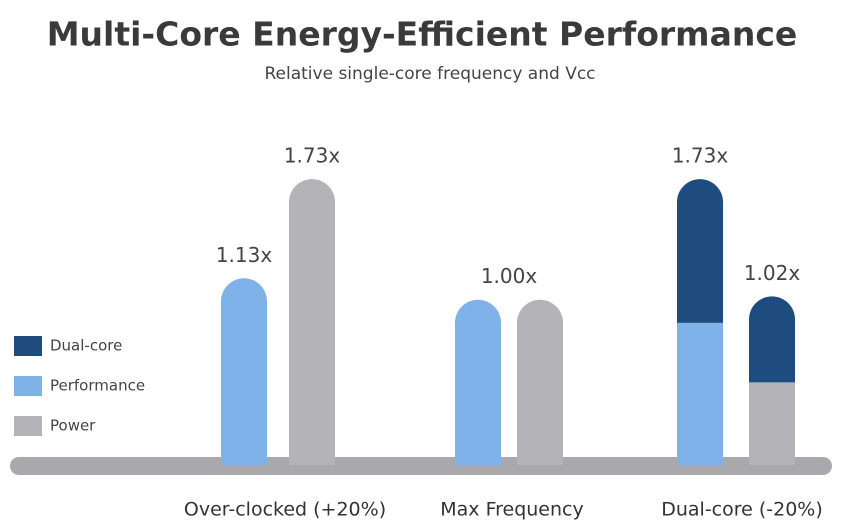 The width and height of the screenshot is (844, 529). I want to click on legend-label: Performance, so click(97, 386).